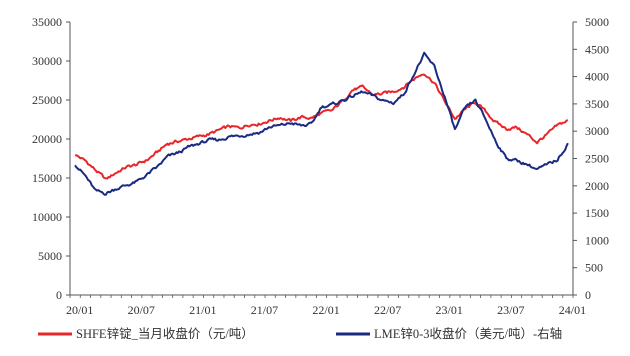 The image size is (630, 356). I want to click on left-y-tick-label: 35000, so click(47, 22).